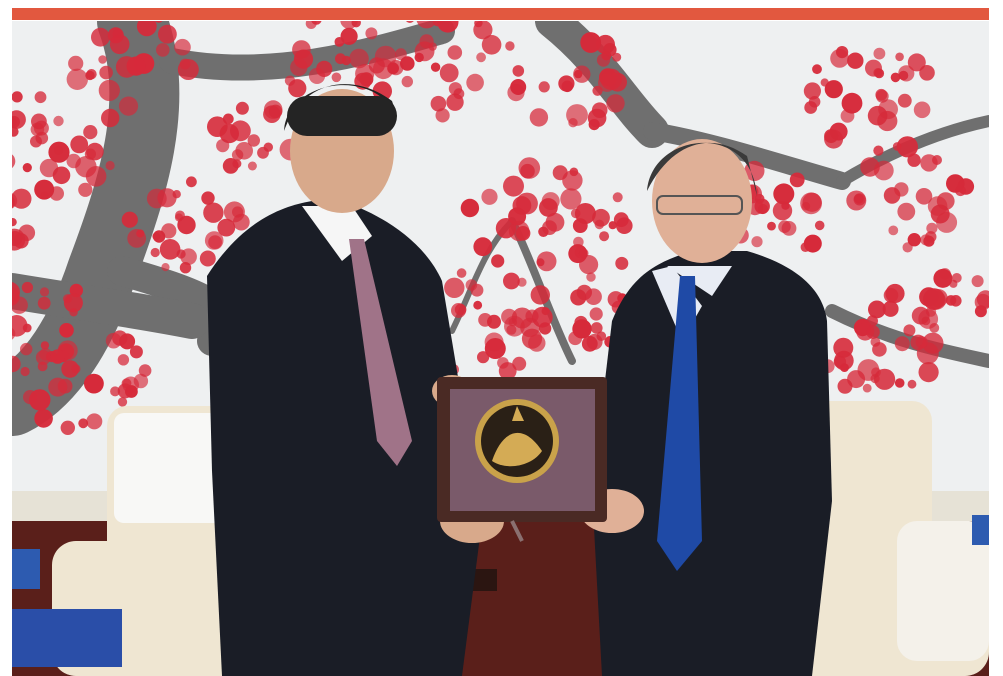  What do you see at coordinates (26, 569) in the screenshot?
I see `blue-box` at bounding box center [26, 569].